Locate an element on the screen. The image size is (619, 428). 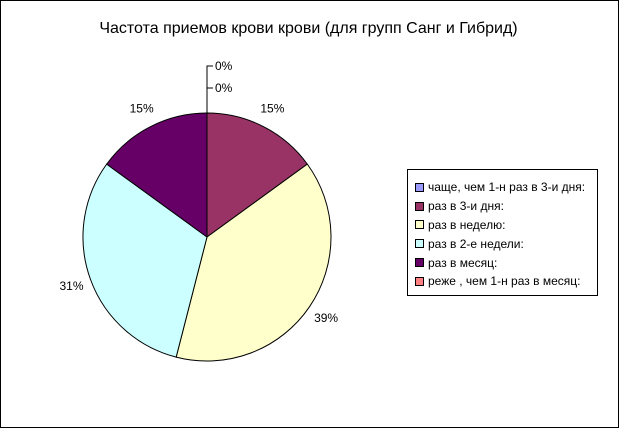
legend-item: чаще, чем 1-н раз в 3-и дня: is located at coordinates (506, 187).